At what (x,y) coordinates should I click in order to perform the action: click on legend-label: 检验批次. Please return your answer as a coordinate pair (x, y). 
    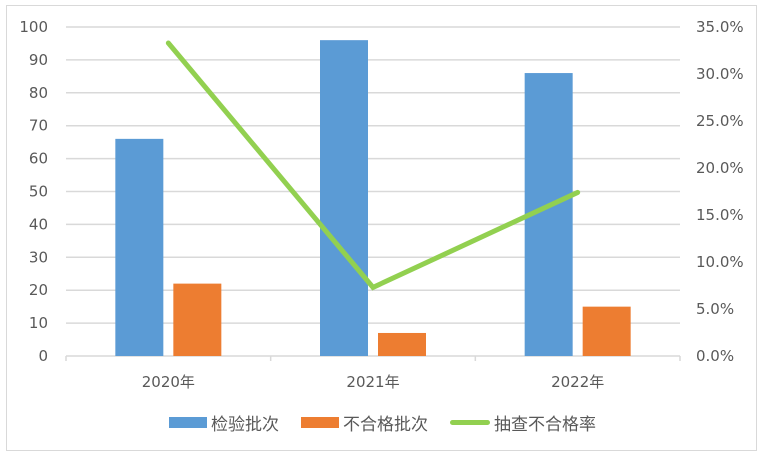
    Looking at the image, I should click on (245, 425).